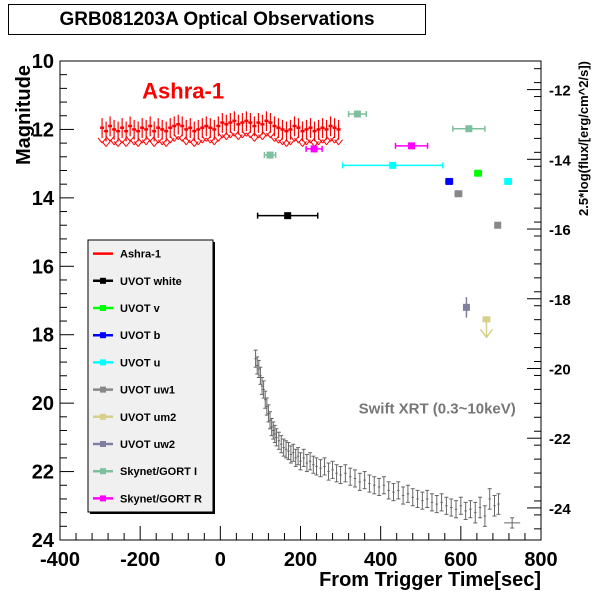 The image size is (600, 600). I want to click on y-tick-label: 14, so click(43, 199).